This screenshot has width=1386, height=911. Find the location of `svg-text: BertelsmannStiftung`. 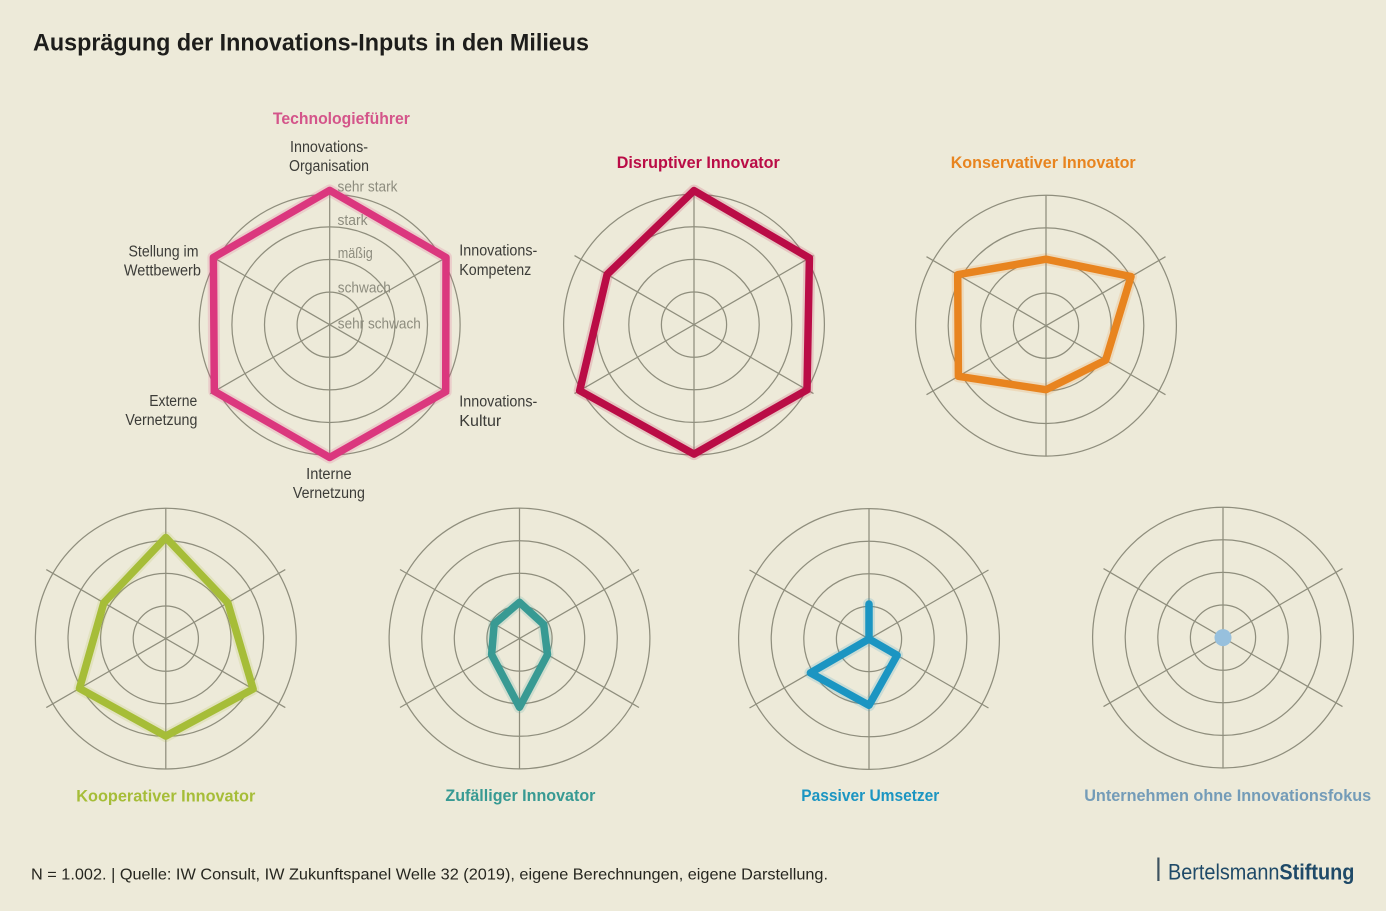

svg-text: BertelsmannStiftung is located at coordinates (1261, 872).